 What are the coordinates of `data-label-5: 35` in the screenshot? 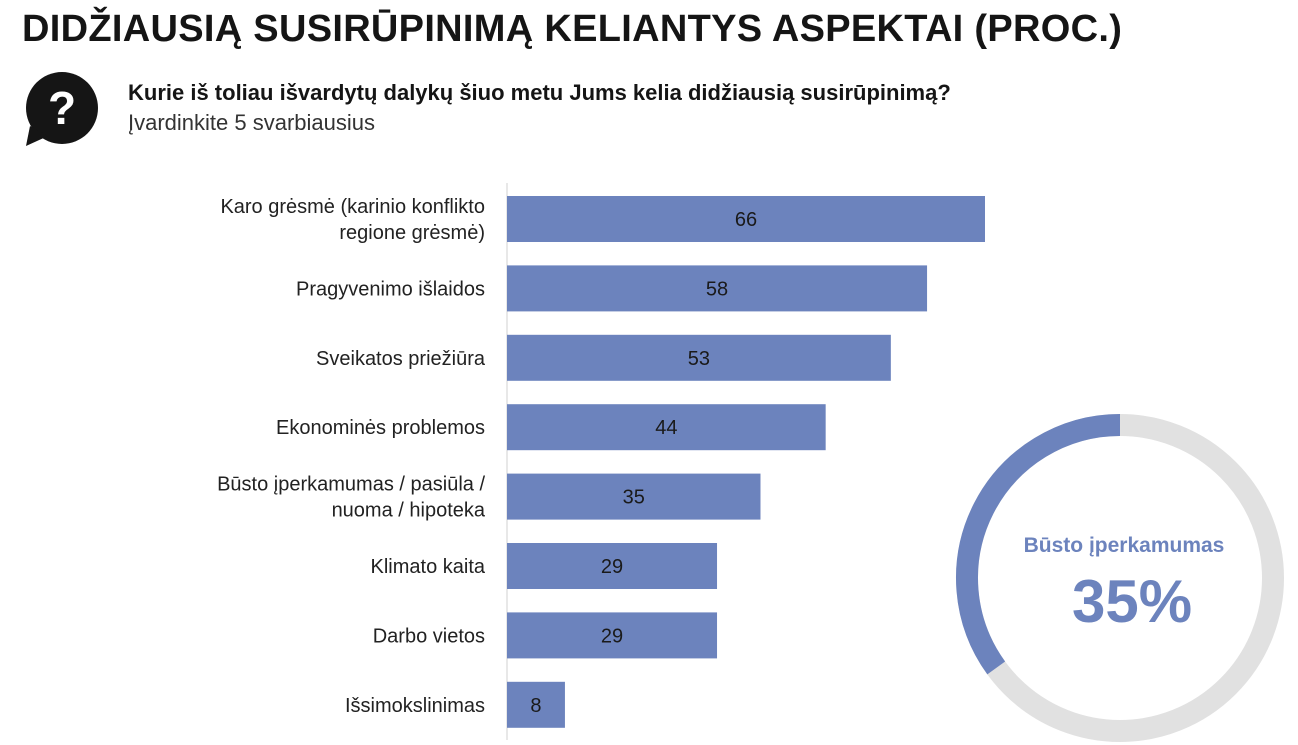 It's located at (634, 498).